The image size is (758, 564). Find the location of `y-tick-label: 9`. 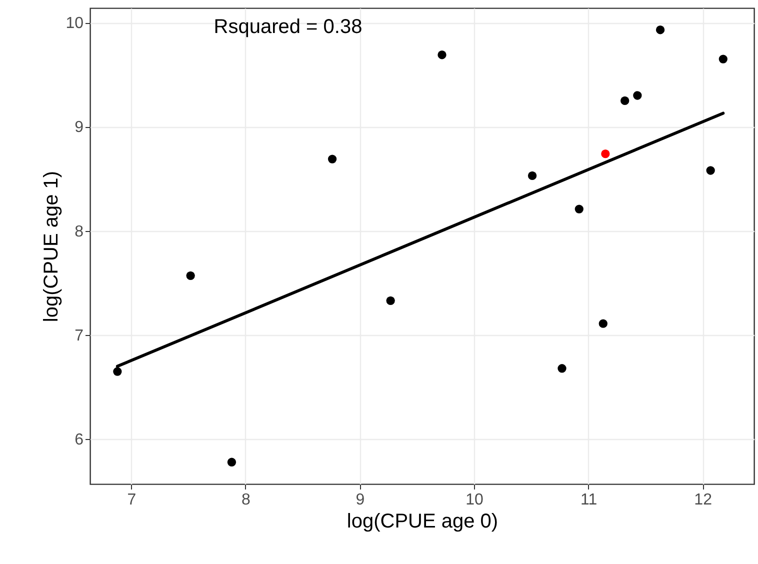

y-tick-label: 9 is located at coordinates (79, 127).